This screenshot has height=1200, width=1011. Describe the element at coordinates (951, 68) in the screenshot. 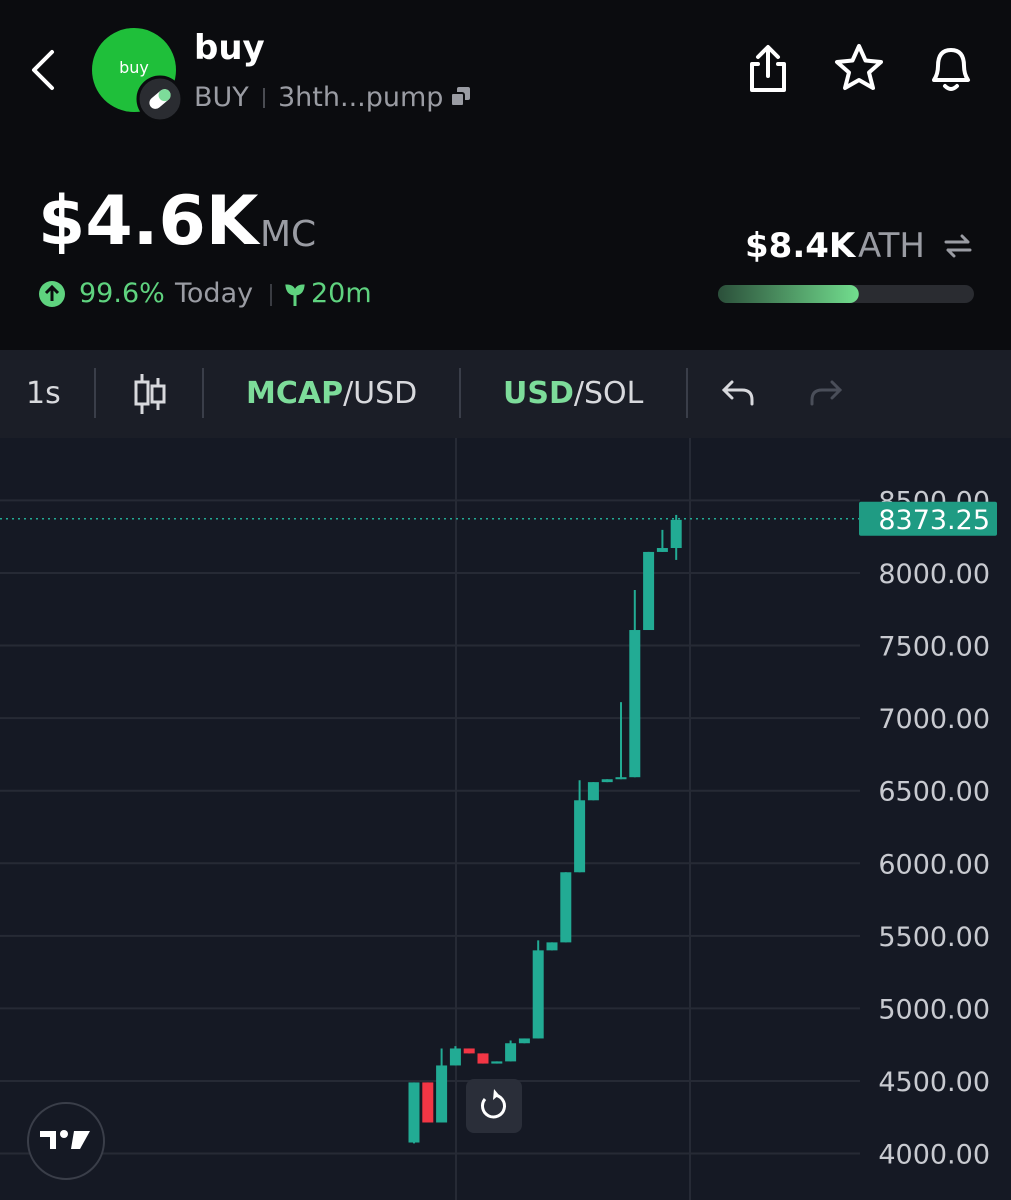

I see `alert-button` at that location.